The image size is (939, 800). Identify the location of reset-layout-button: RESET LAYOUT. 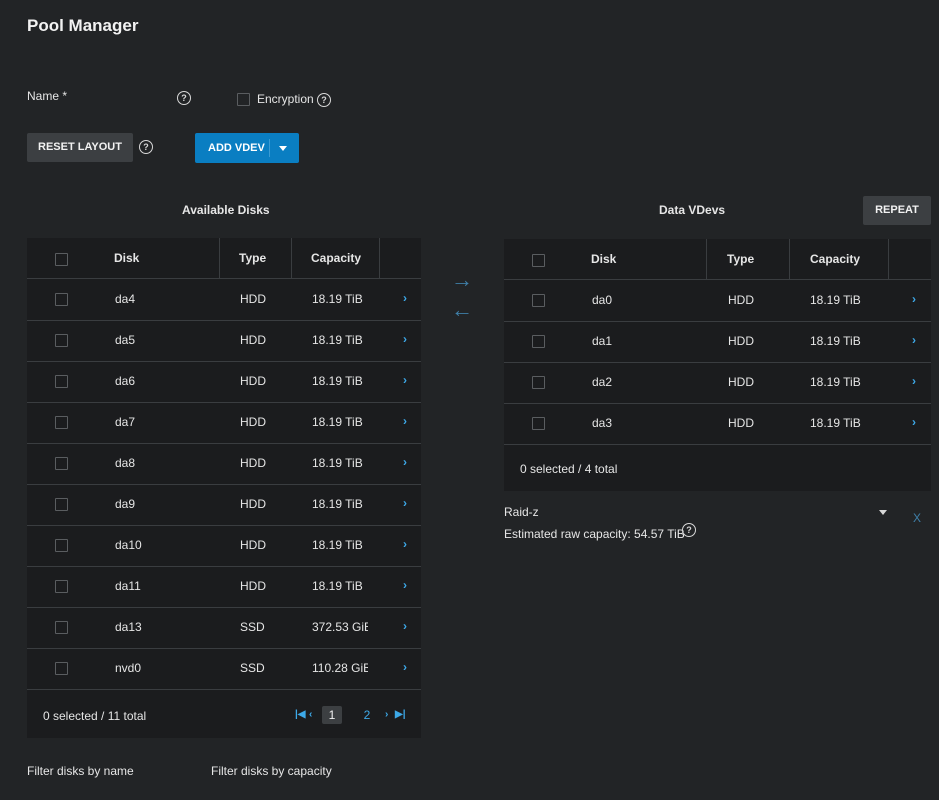
(80, 147).